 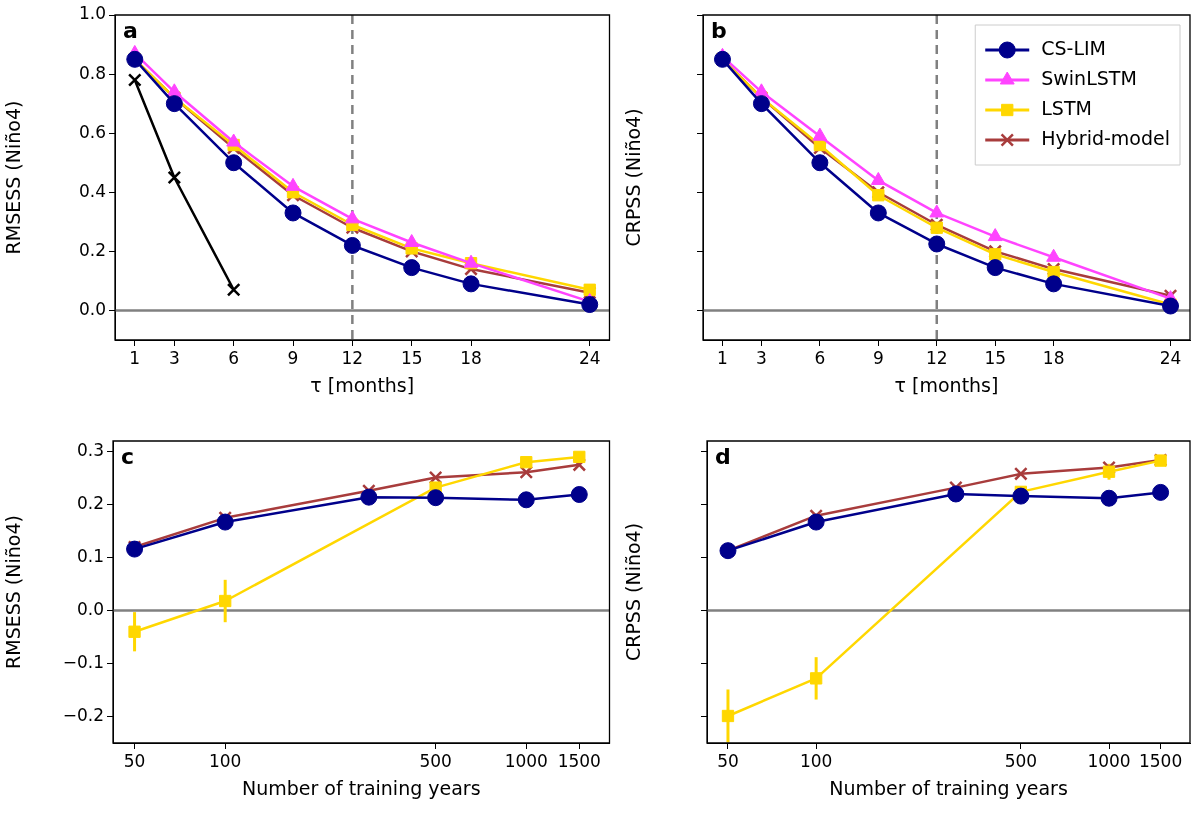 What do you see at coordinates (1089, 77) in the screenshot?
I see `legend-label: SwinLSTM` at bounding box center [1089, 77].